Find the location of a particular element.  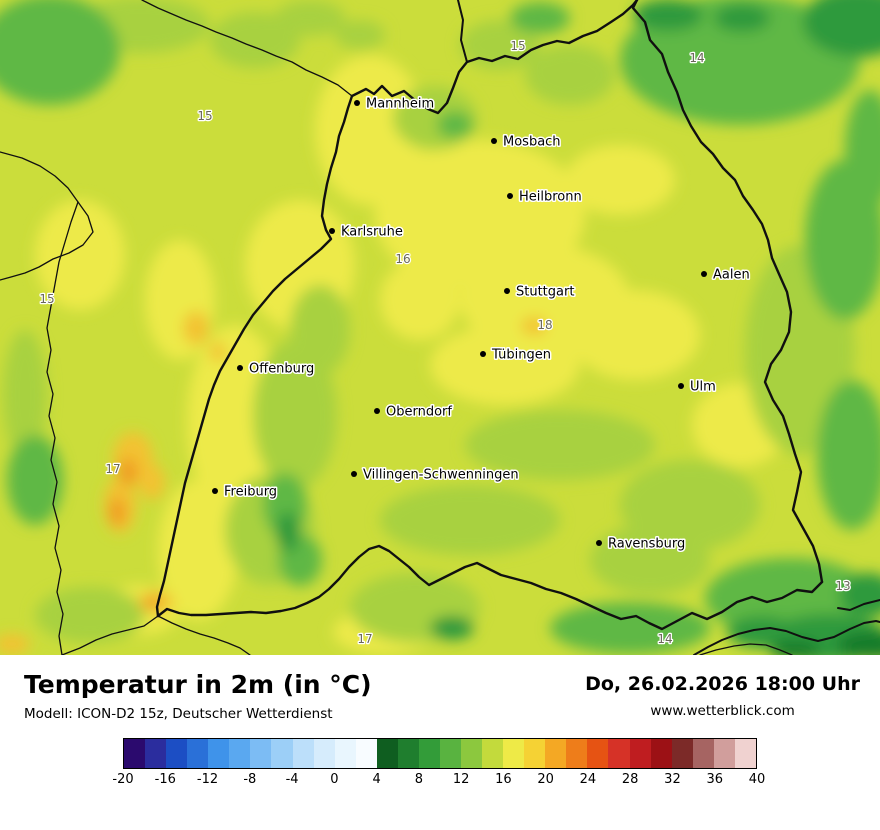

city-label-villingen-schwenningen: Villingen-Schwenningen is located at coordinates (441, 475).